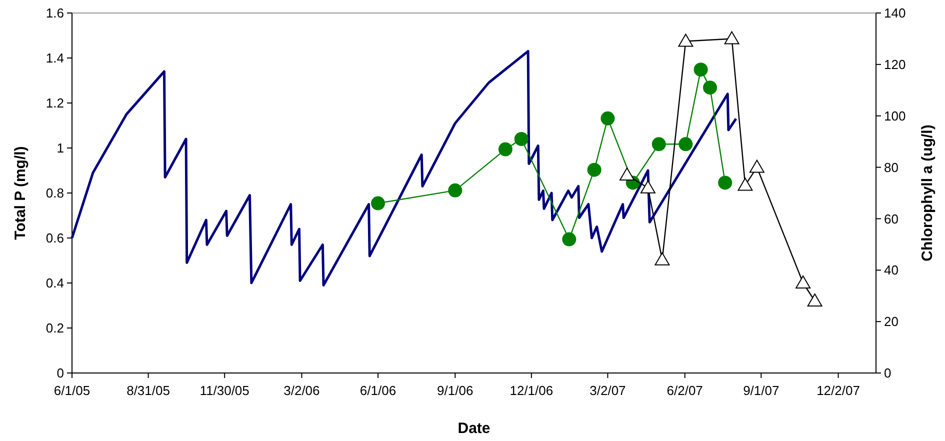 The height and width of the screenshot is (441, 945). What do you see at coordinates (888, 373) in the screenshot?
I see `y2-tick-label: 0` at bounding box center [888, 373].